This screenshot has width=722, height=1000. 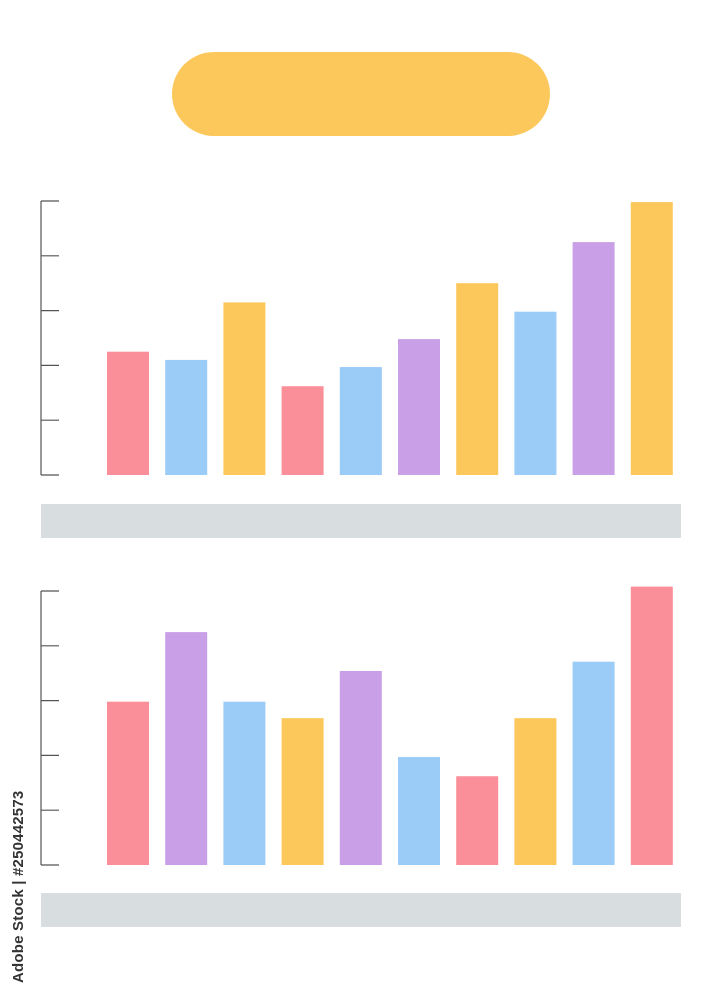 What do you see at coordinates (361, 94) in the screenshot?
I see `title-pill` at bounding box center [361, 94].